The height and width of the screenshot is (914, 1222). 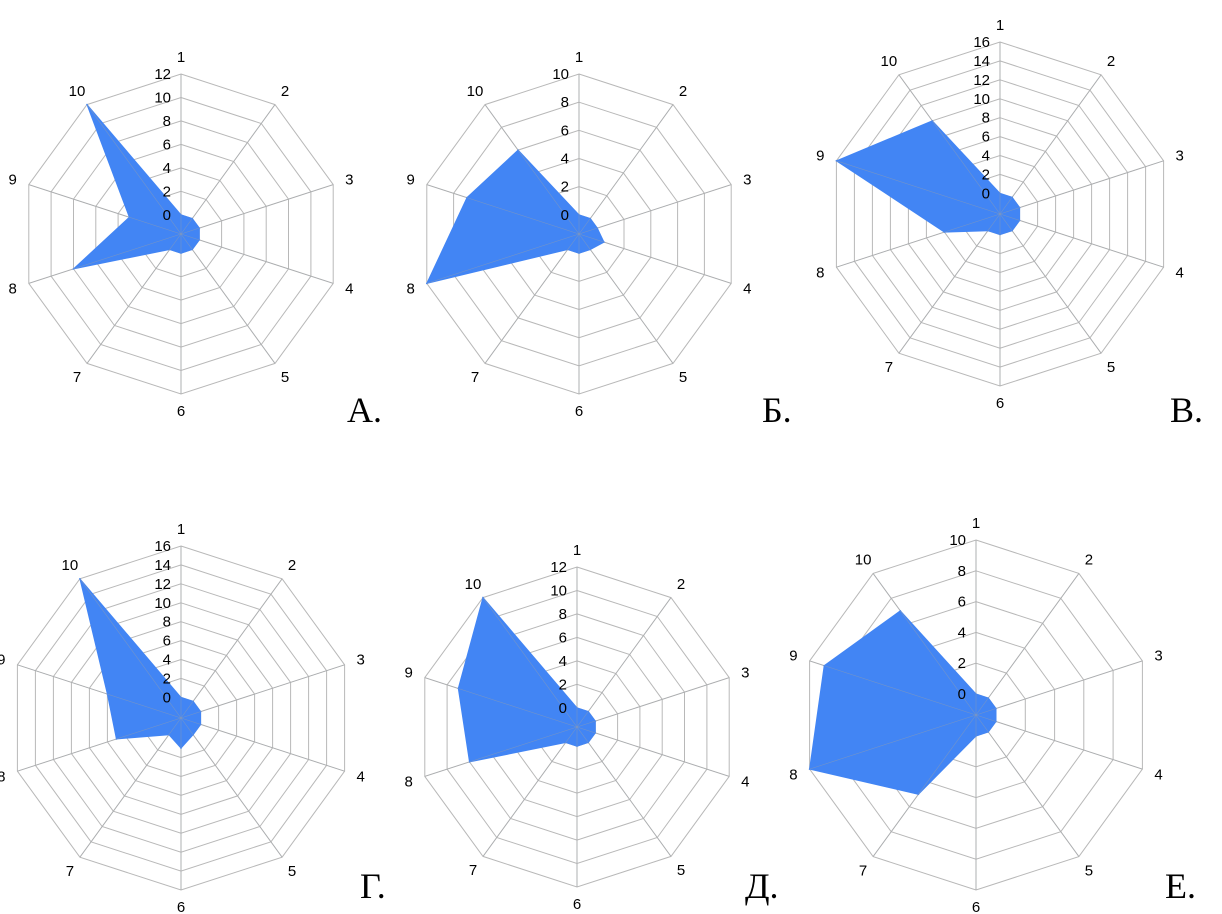 What do you see at coordinates (762, 886) in the screenshot?
I see `panel-letter: Д.` at bounding box center [762, 886].